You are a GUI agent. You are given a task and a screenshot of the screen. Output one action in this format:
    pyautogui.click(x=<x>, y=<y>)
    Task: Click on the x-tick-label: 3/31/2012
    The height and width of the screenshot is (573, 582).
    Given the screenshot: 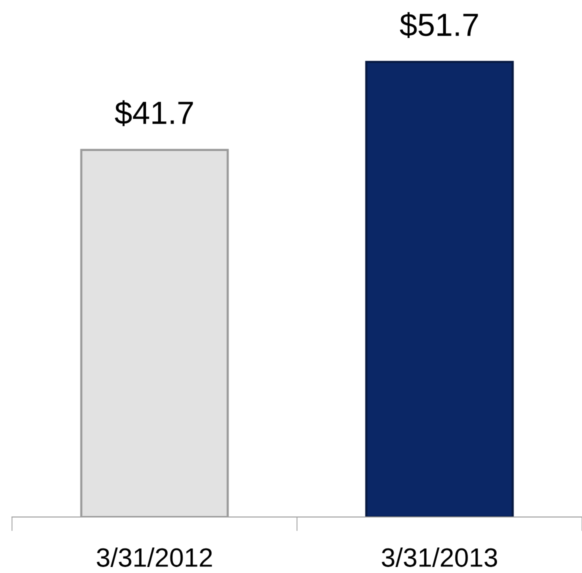 What is the action you would take?
    pyautogui.click(x=154, y=557)
    